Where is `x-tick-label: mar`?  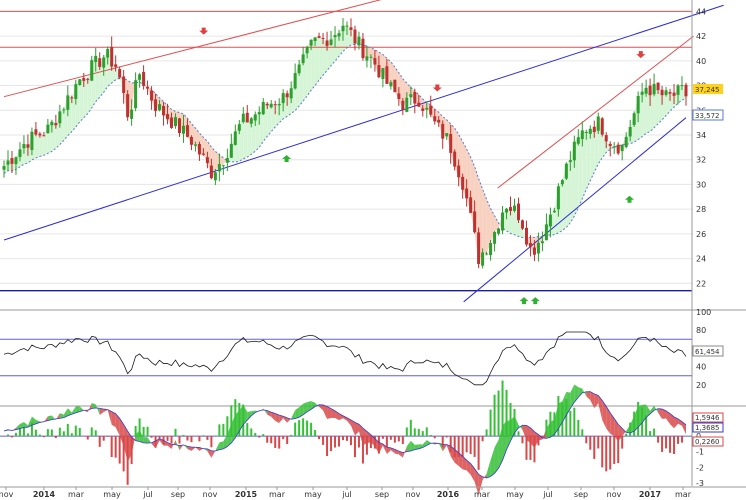 x-tick-label: mar is located at coordinates (482, 494).